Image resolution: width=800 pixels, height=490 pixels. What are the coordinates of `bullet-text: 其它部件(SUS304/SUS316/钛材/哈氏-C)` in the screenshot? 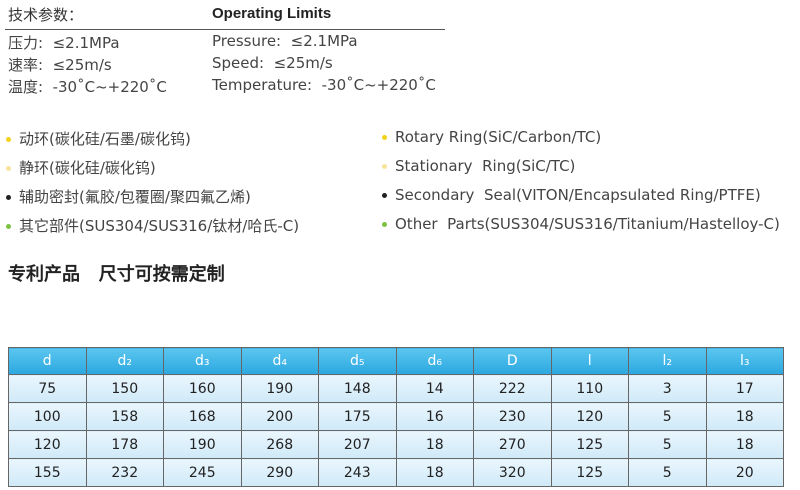 It's located at (159, 226).